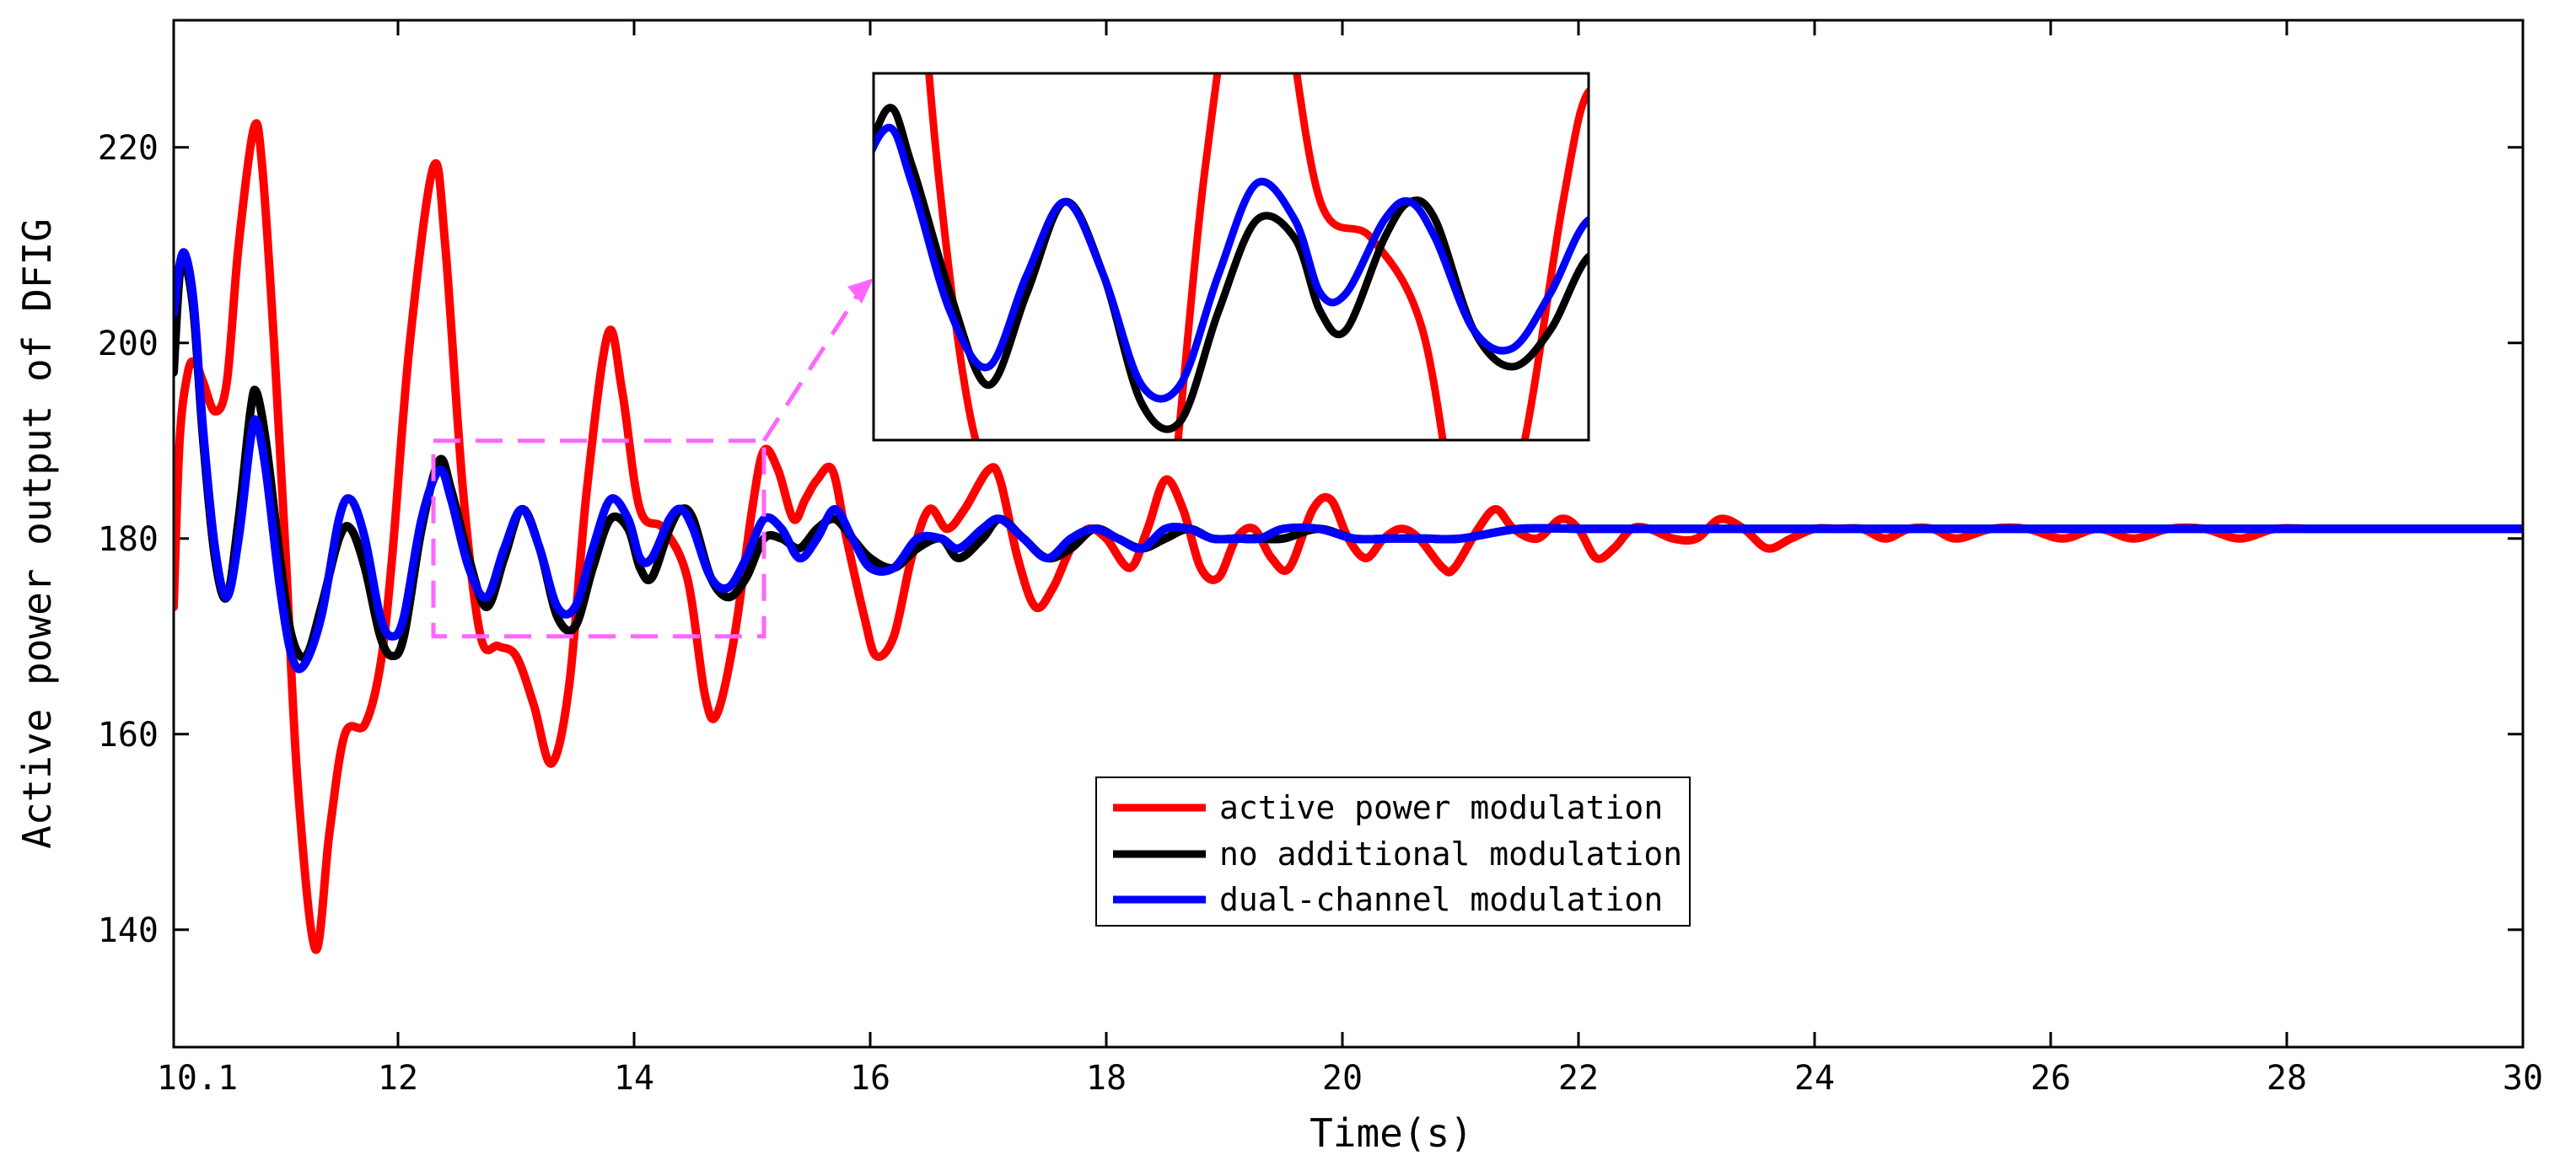 The height and width of the screenshot is (1166, 2576). What do you see at coordinates (1815, 1078) in the screenshot?
I see `x-tick-label: 24` at bounding box center [1815, 1078].